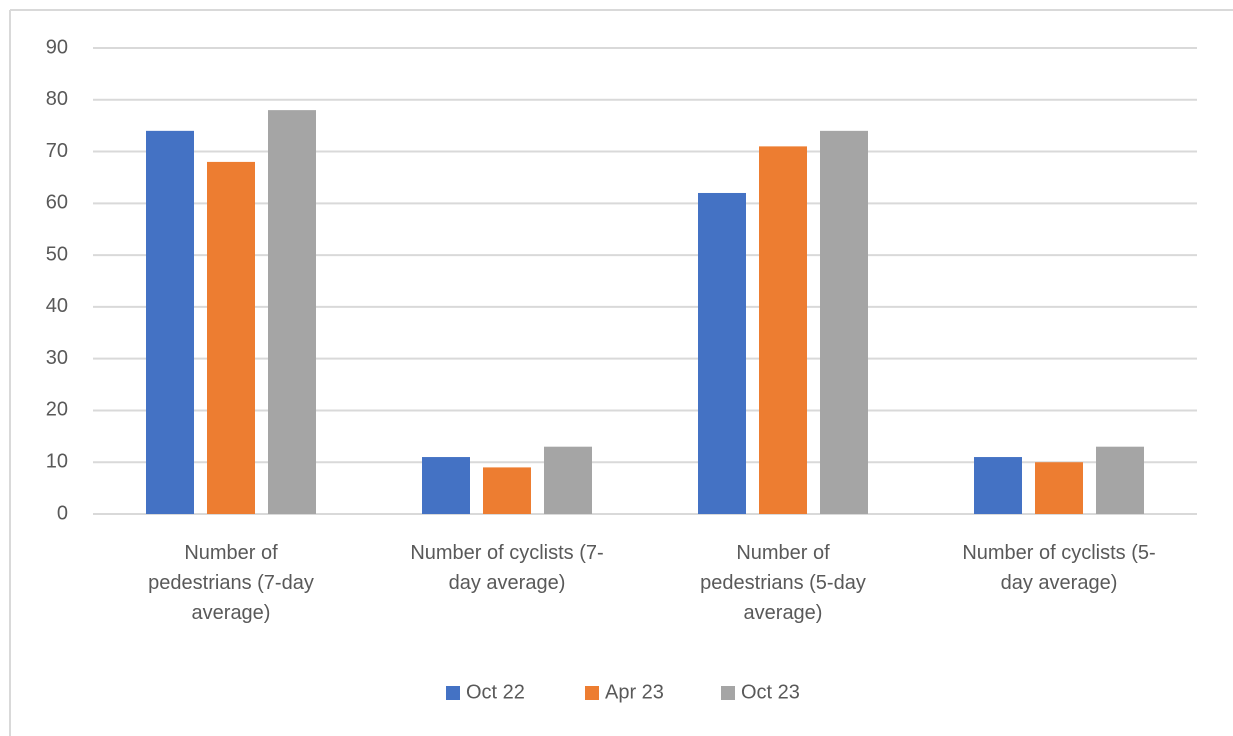 The height and width of the screenshot is (736, 1233). I want to click on y-tick-label: 0, so click(62, 513).